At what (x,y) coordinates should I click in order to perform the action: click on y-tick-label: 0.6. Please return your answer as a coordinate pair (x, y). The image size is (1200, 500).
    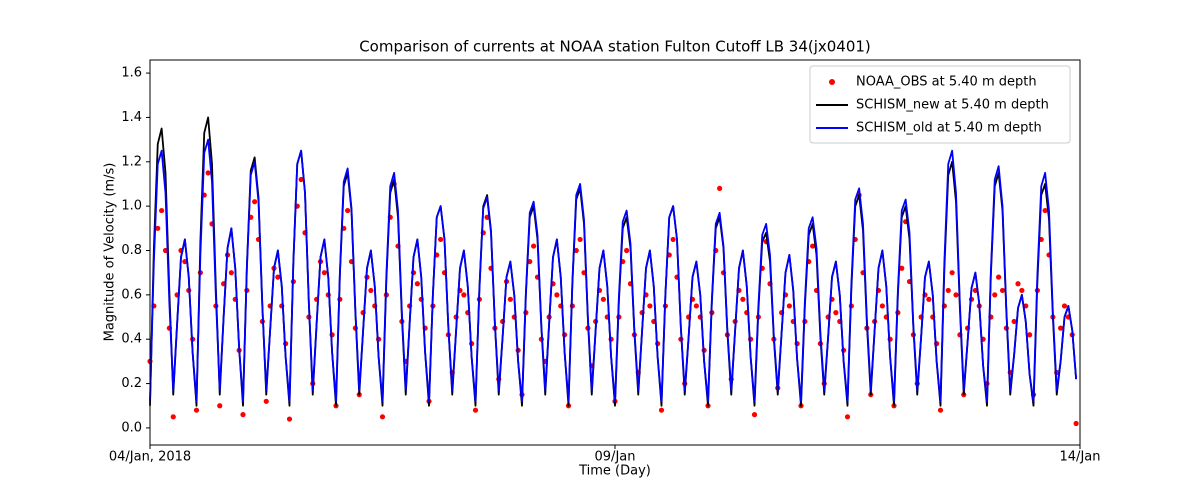
    Looking at the image, I should click on (131, 294).